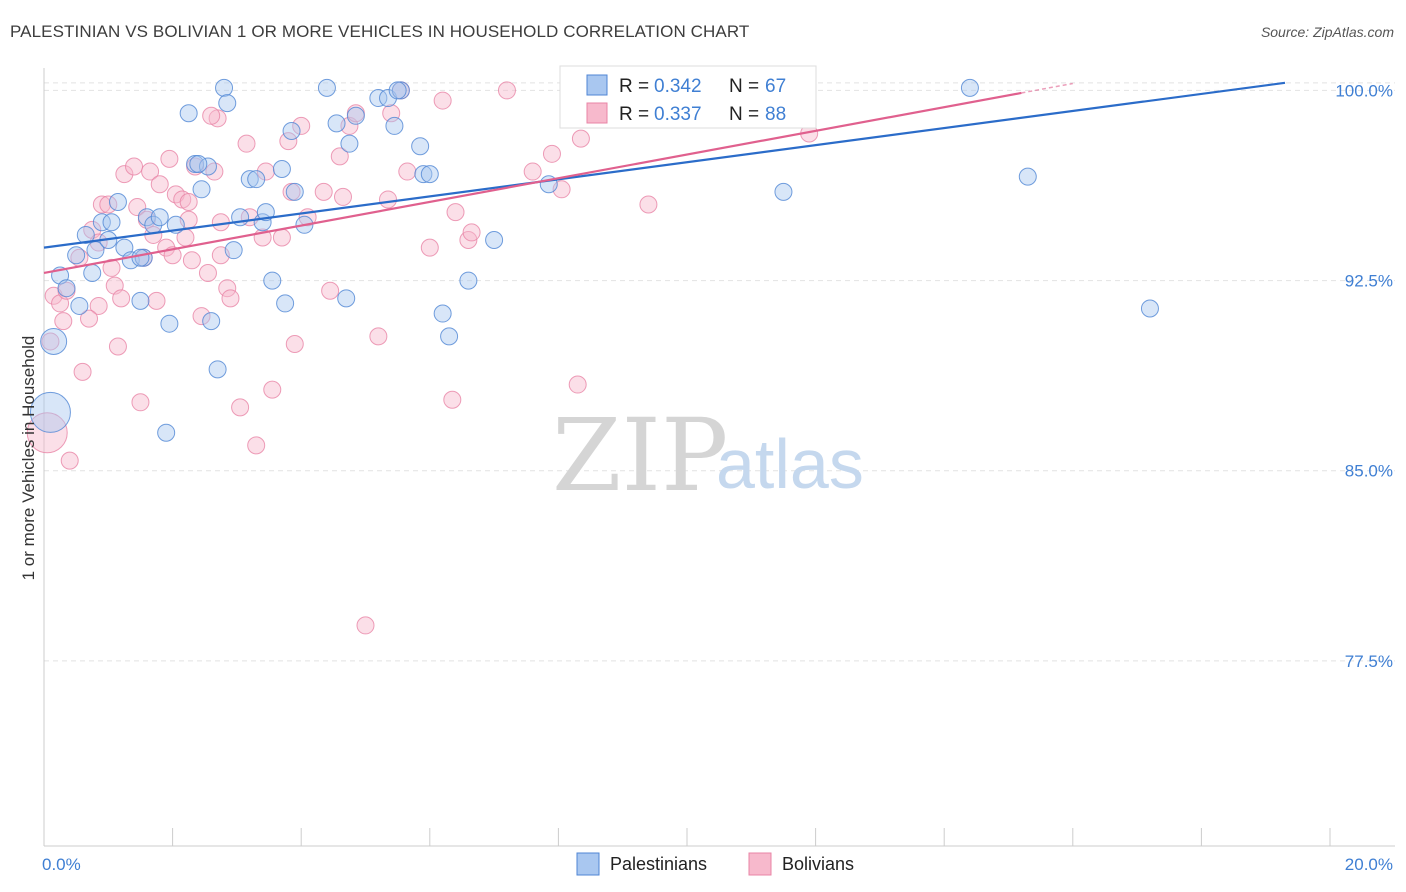 Image resolution: width=1406 pixels, height=892 pixels. What do you see at coordinates (532, 183) in the screenshot?
I see `bolivians-trend-line` at bounding box center [532, 183].